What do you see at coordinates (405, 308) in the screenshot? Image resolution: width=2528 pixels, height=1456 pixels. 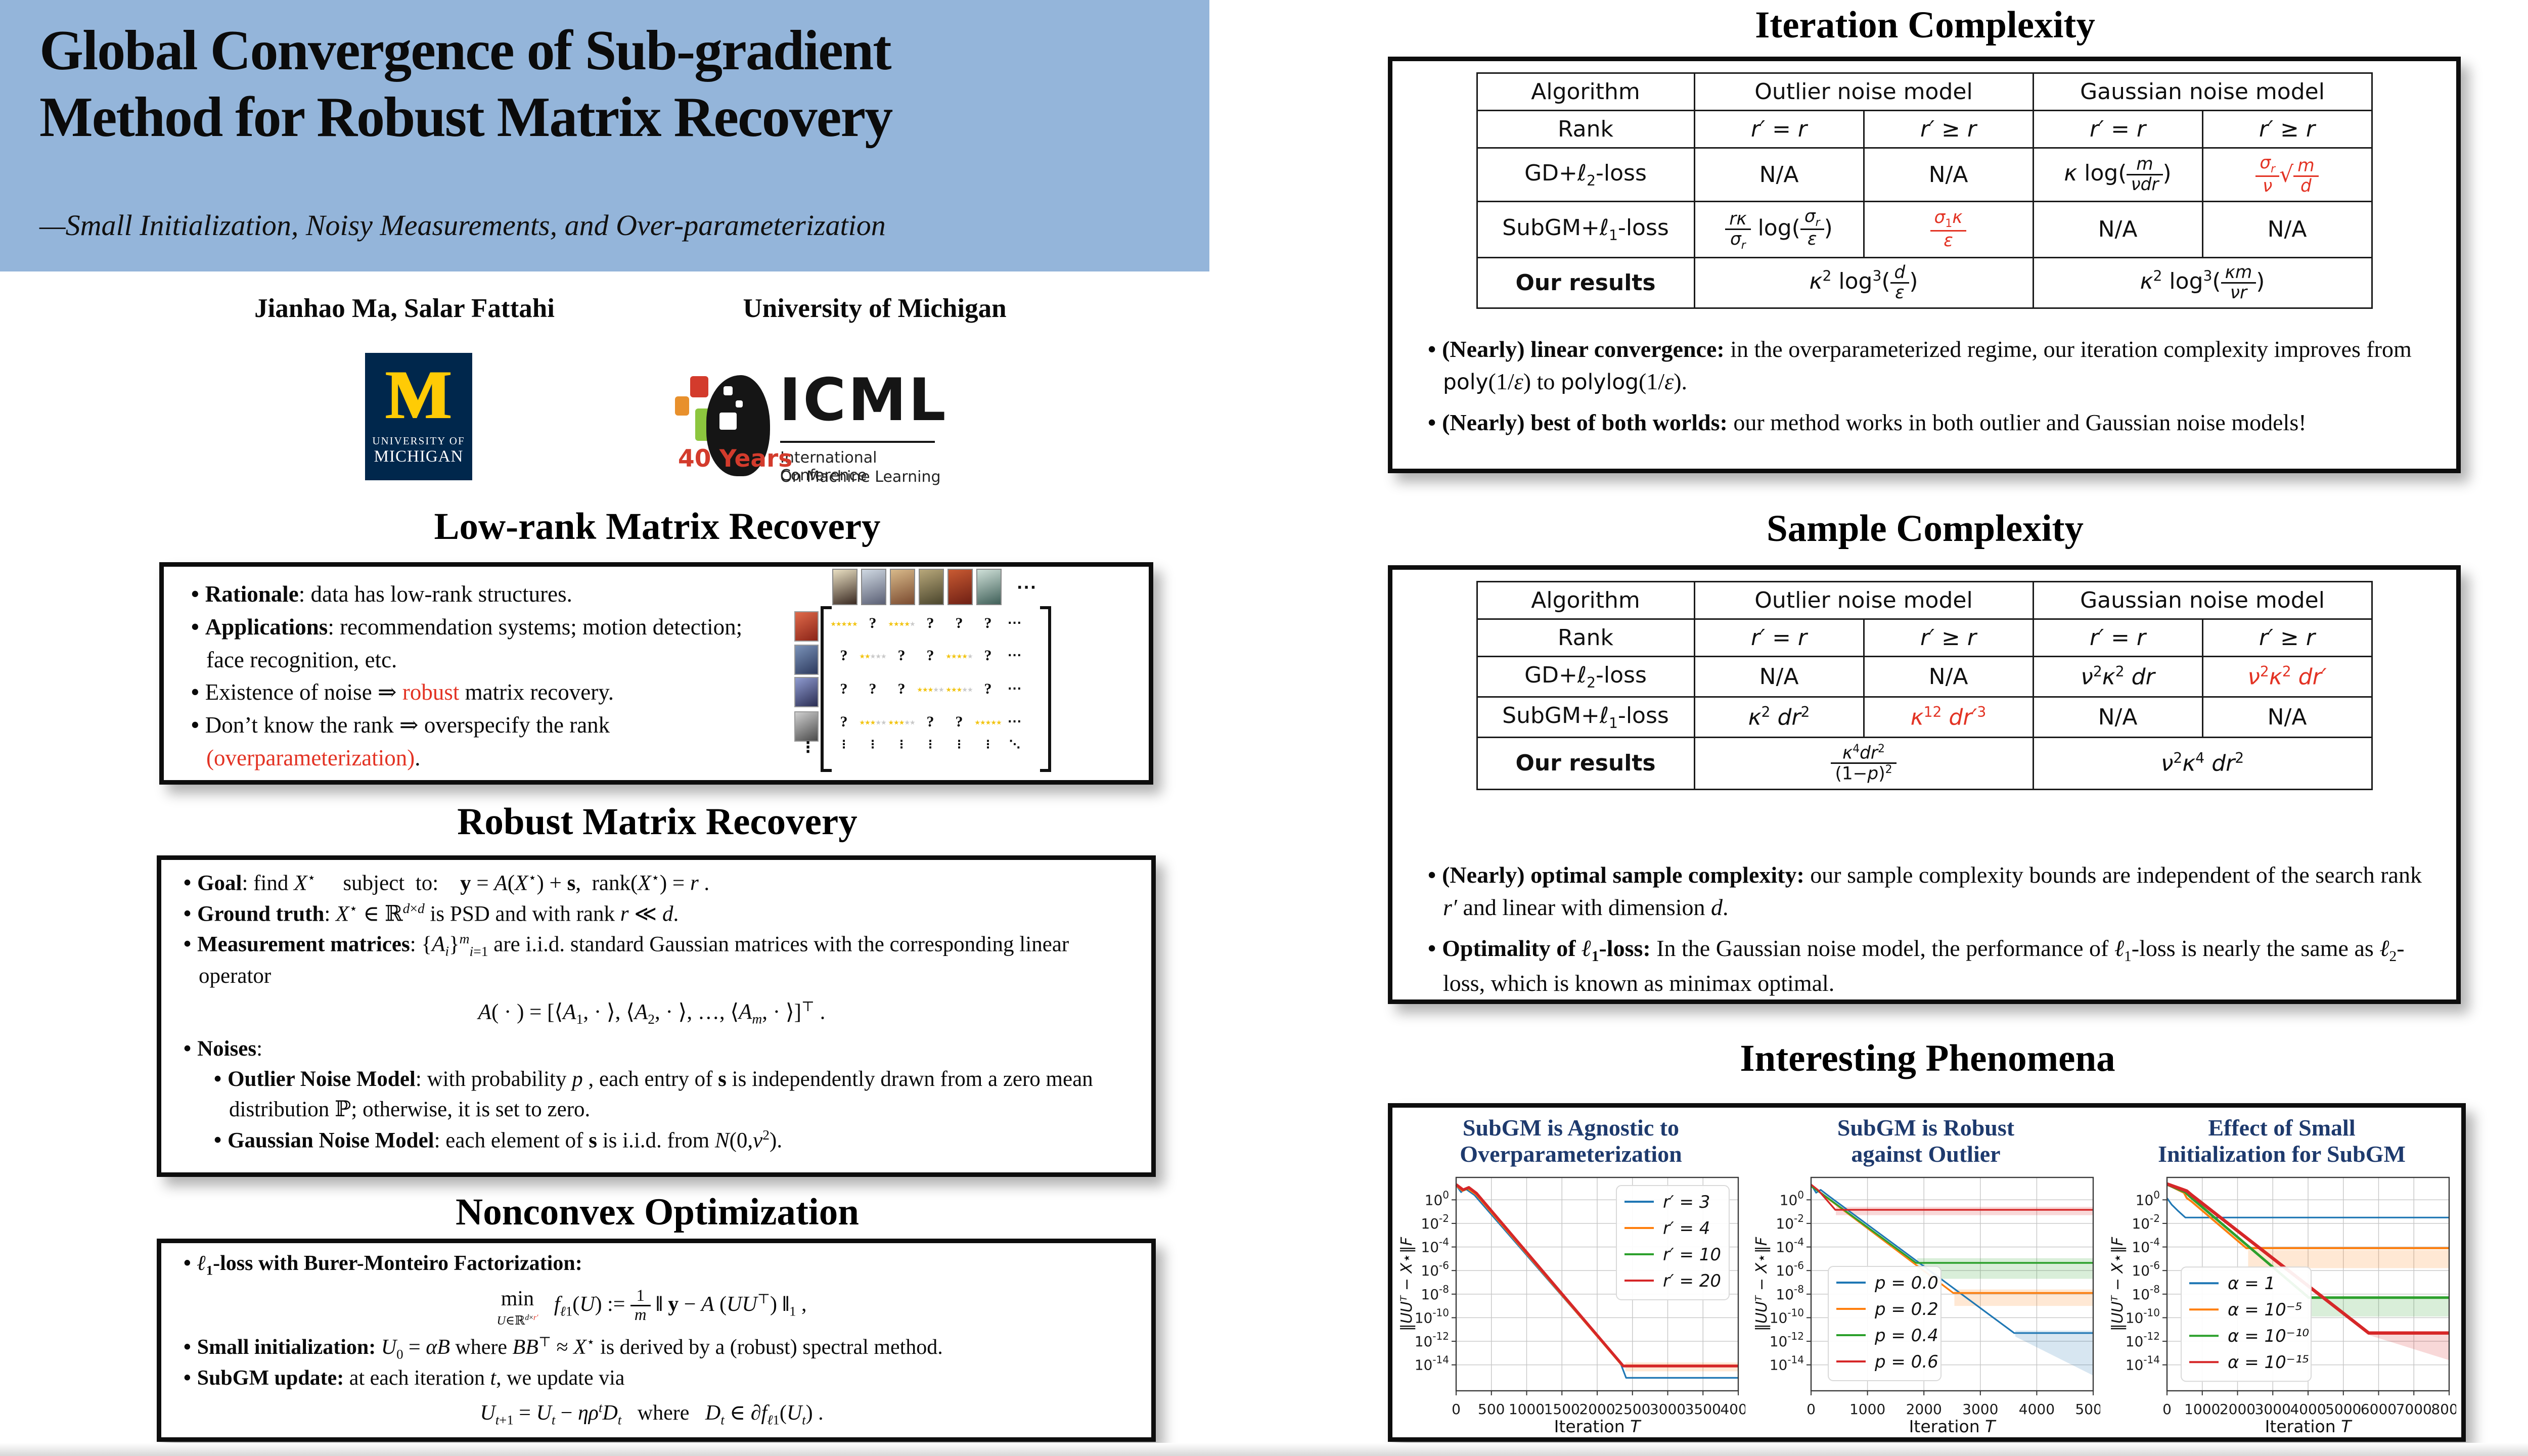 I see `authors: Jianhao Ma, Salar Fattahi` at bounding box center [405, 308].